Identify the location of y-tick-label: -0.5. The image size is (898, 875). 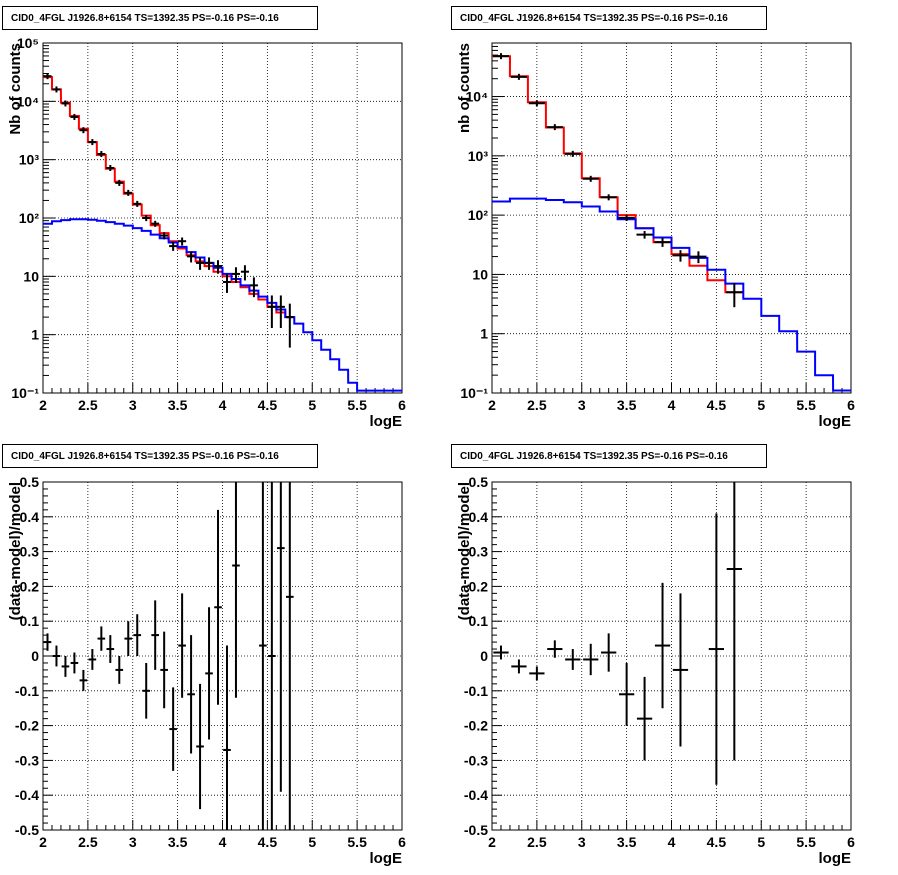
(476, 830).